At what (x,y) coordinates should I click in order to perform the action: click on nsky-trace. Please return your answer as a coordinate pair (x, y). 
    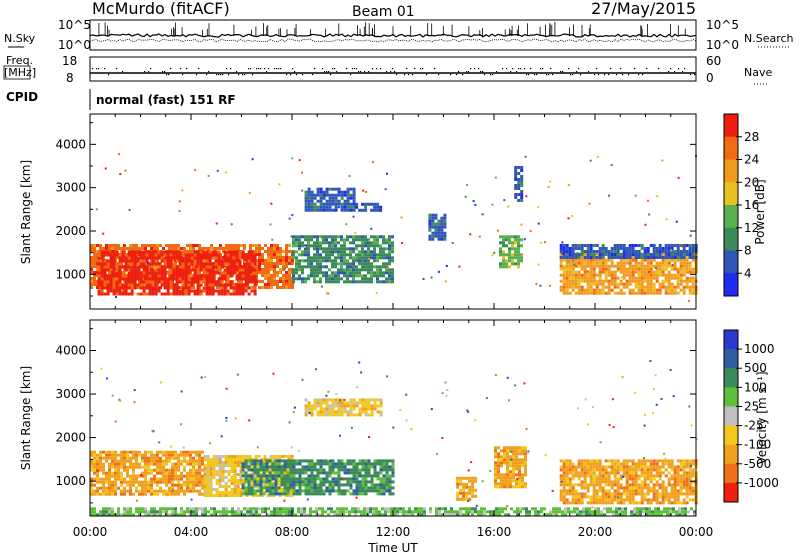
    Looking at the image, I should click on (393, 35).